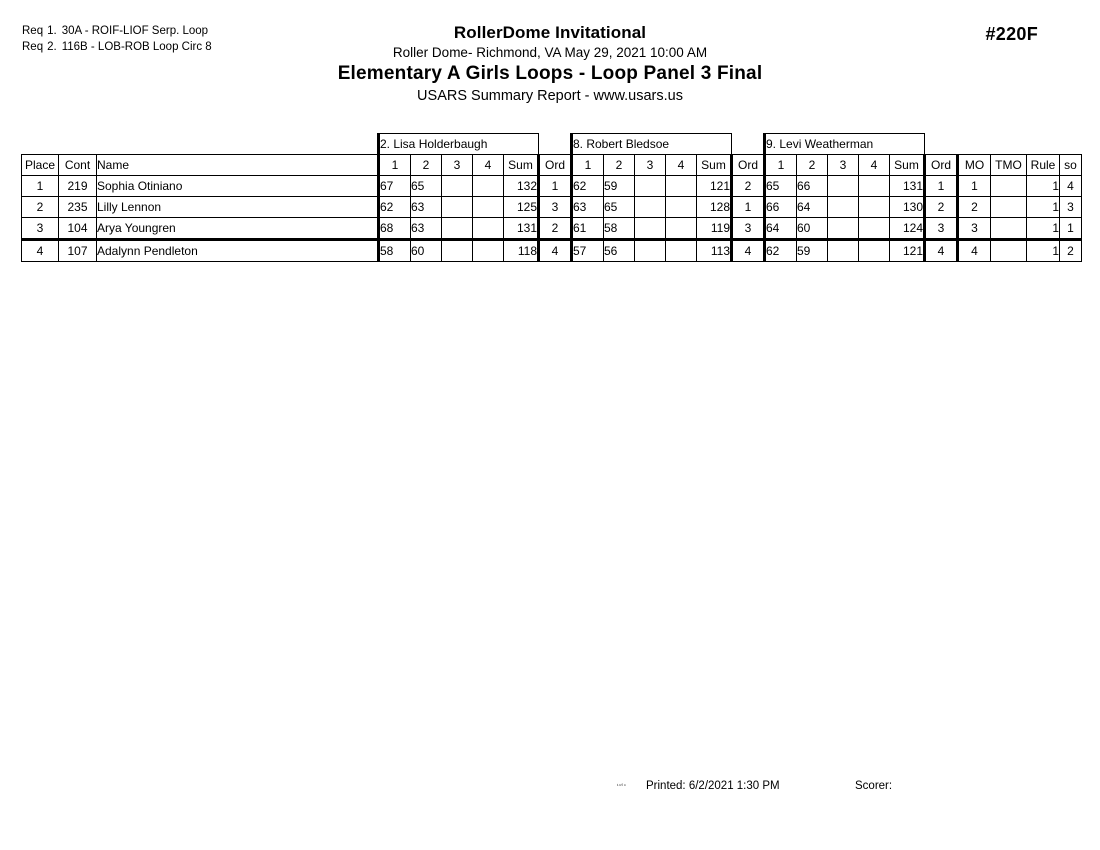  I want to click on requirement-line-1: Req 1. 30A - ROIF-LIOF Serp. Loop, so click(117, 31).